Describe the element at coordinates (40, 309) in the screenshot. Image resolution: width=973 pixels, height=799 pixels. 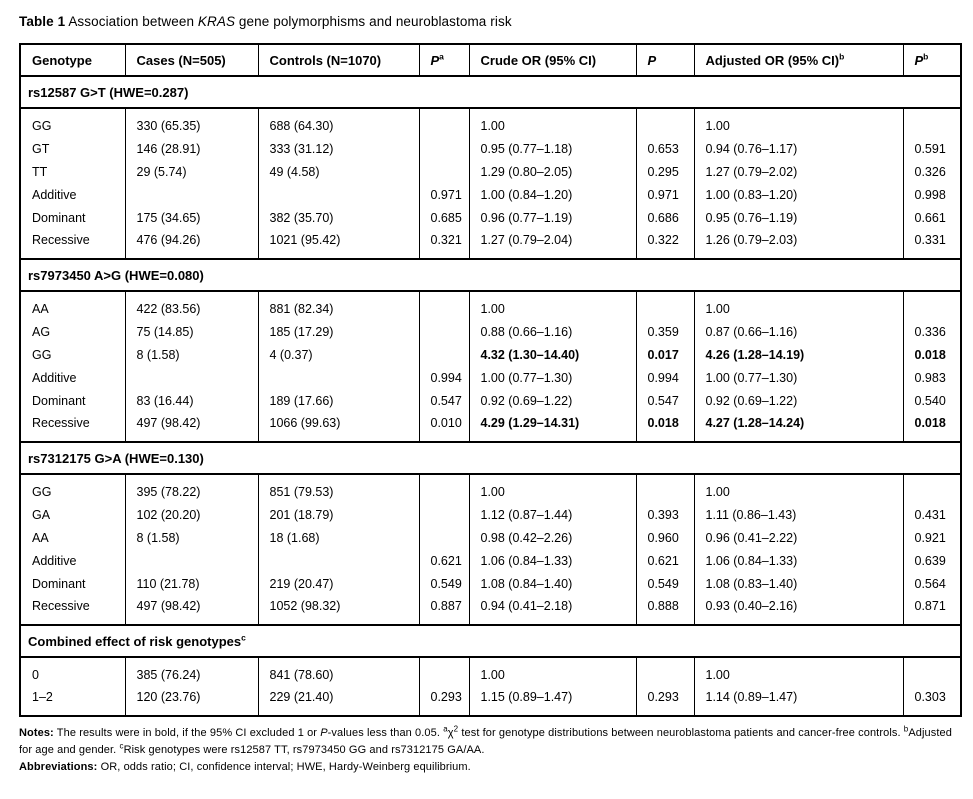
I see `table-cell: AA` at that location.